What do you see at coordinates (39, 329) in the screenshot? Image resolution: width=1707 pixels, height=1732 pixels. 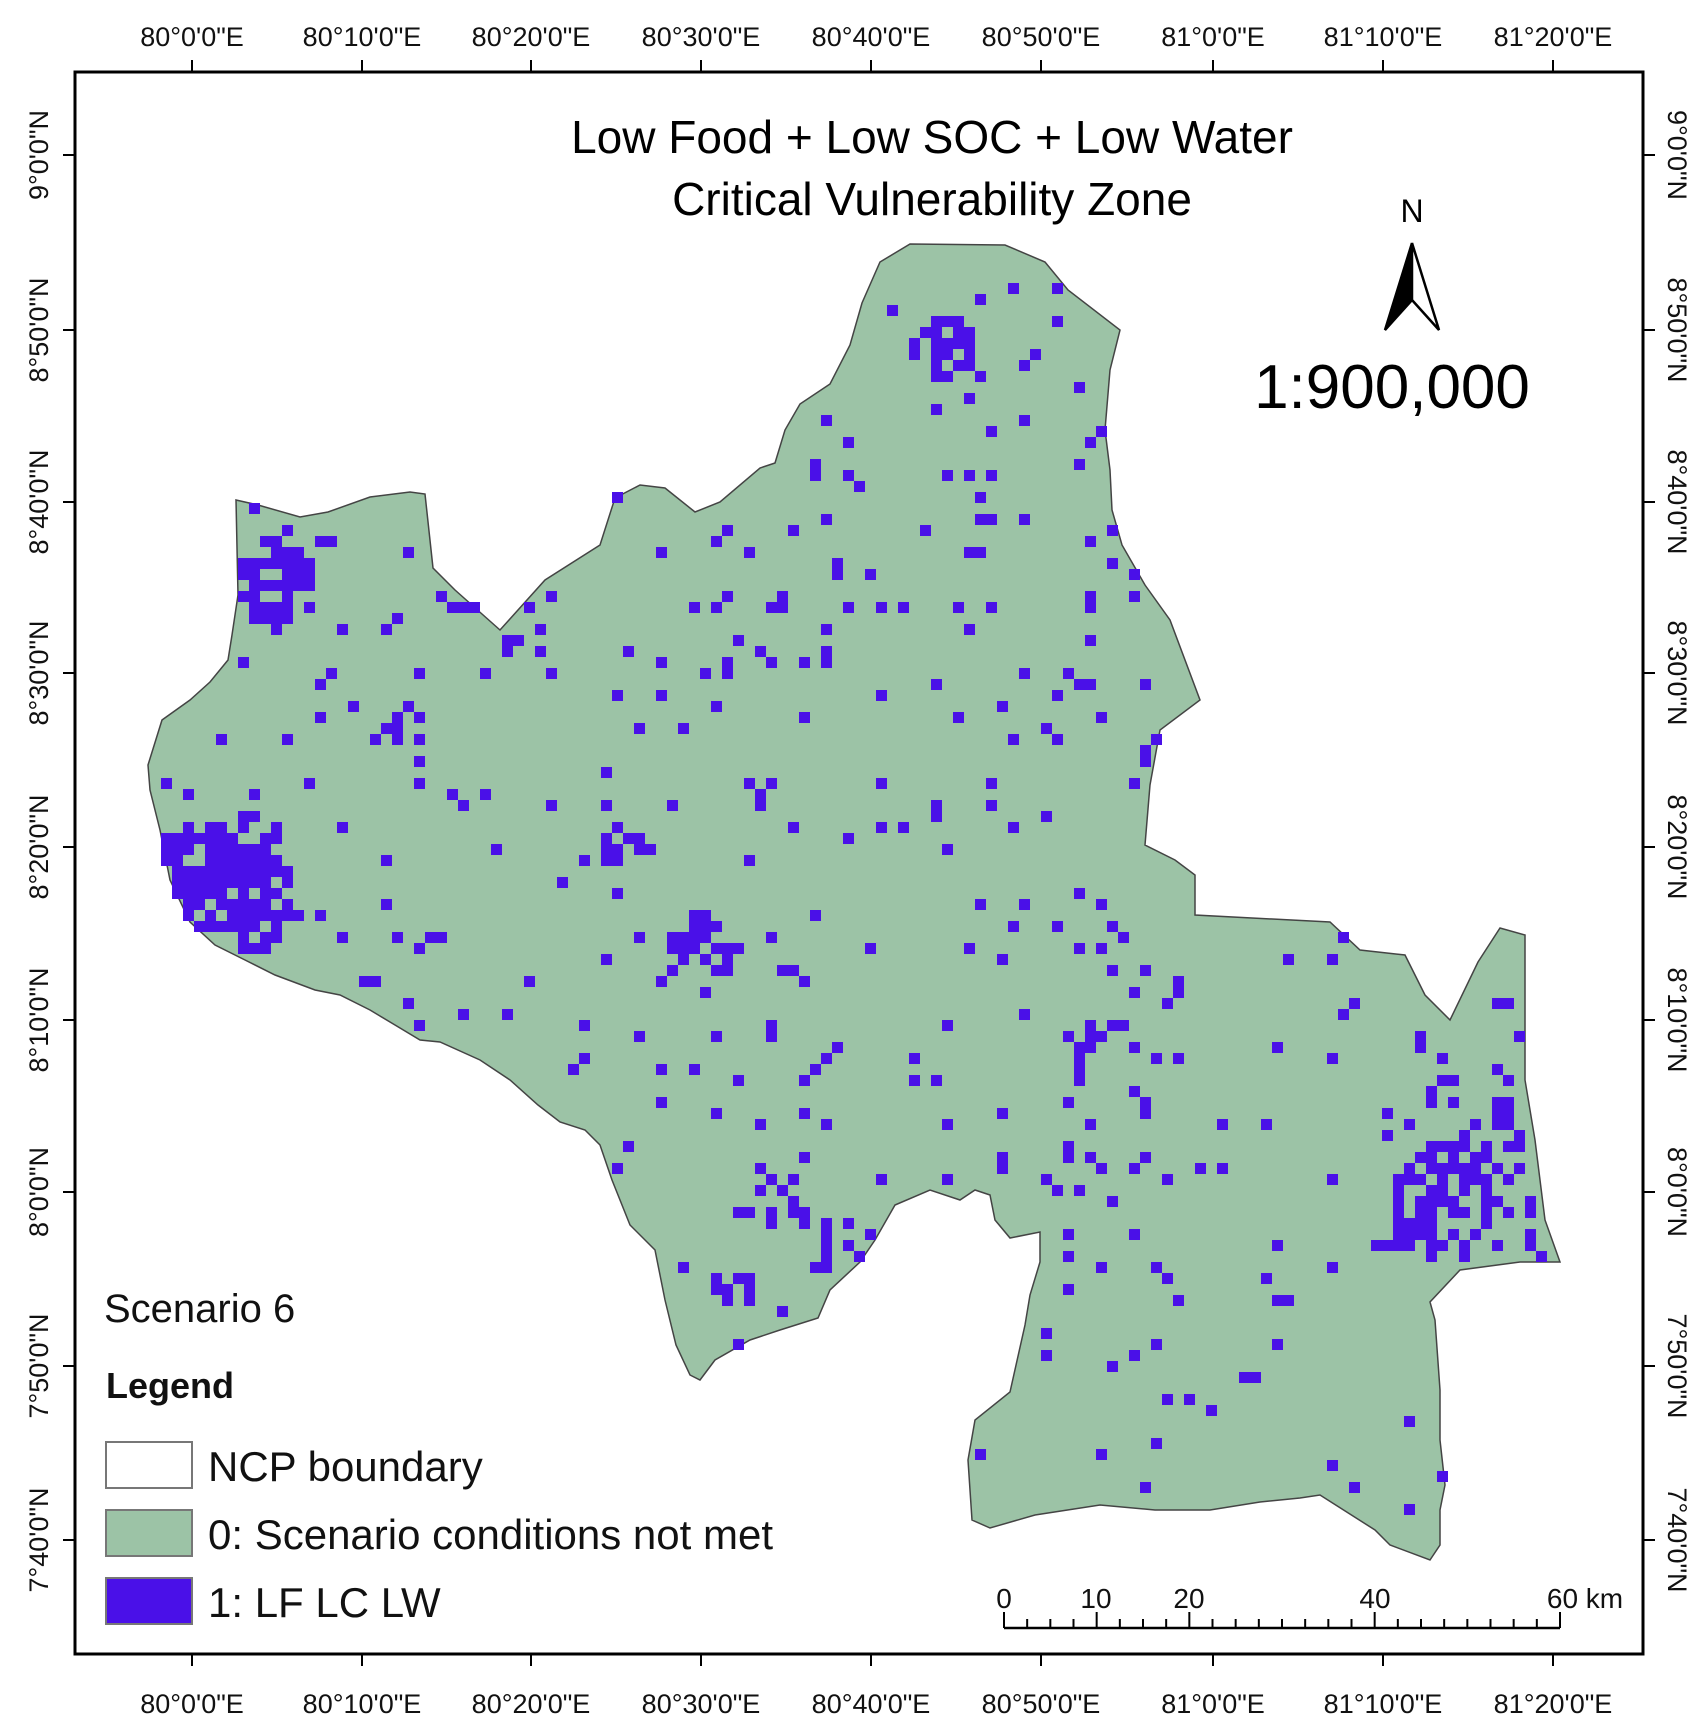 I see `lat-label-left: 8°50'0"N` at bounding box center [39, 329].